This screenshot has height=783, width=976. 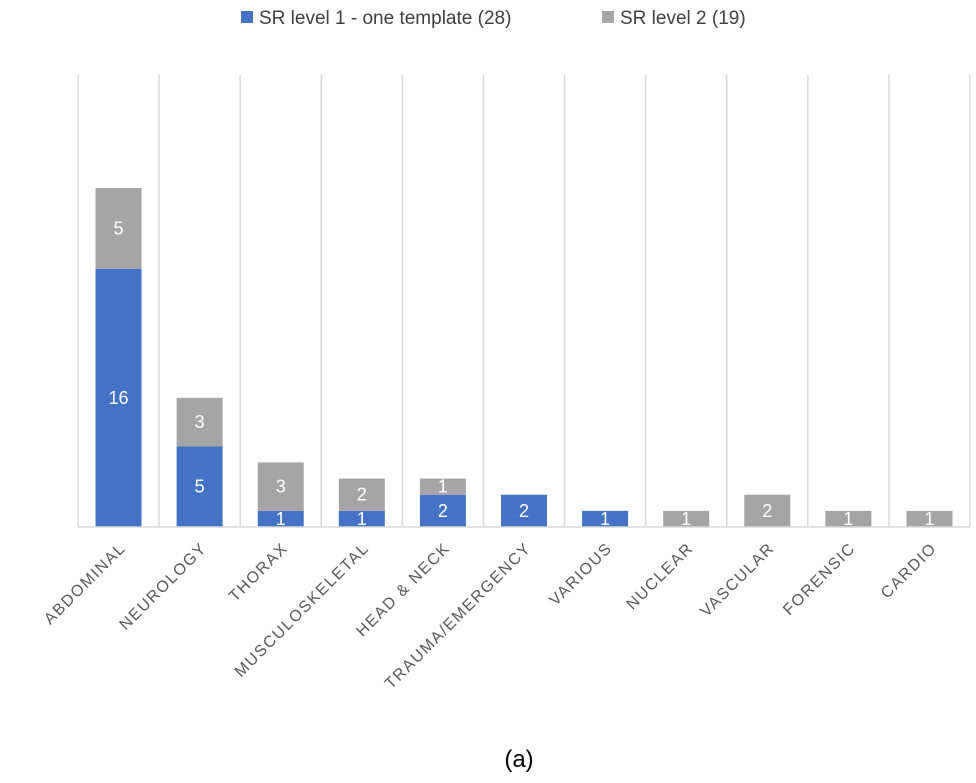 I want to click on x-tick-label-abdominal: ABDOMINAL, so click(x=85, y=584).